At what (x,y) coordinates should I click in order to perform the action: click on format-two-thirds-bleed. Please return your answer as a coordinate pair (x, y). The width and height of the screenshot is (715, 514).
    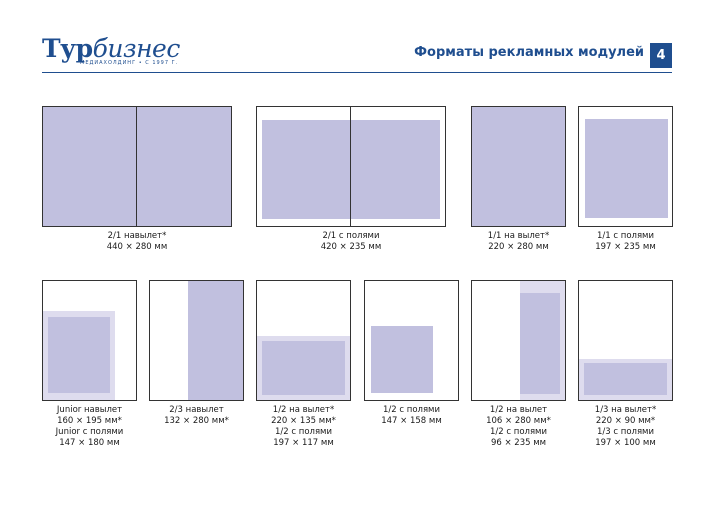
    Looking at the image, I should click on (196, 340).